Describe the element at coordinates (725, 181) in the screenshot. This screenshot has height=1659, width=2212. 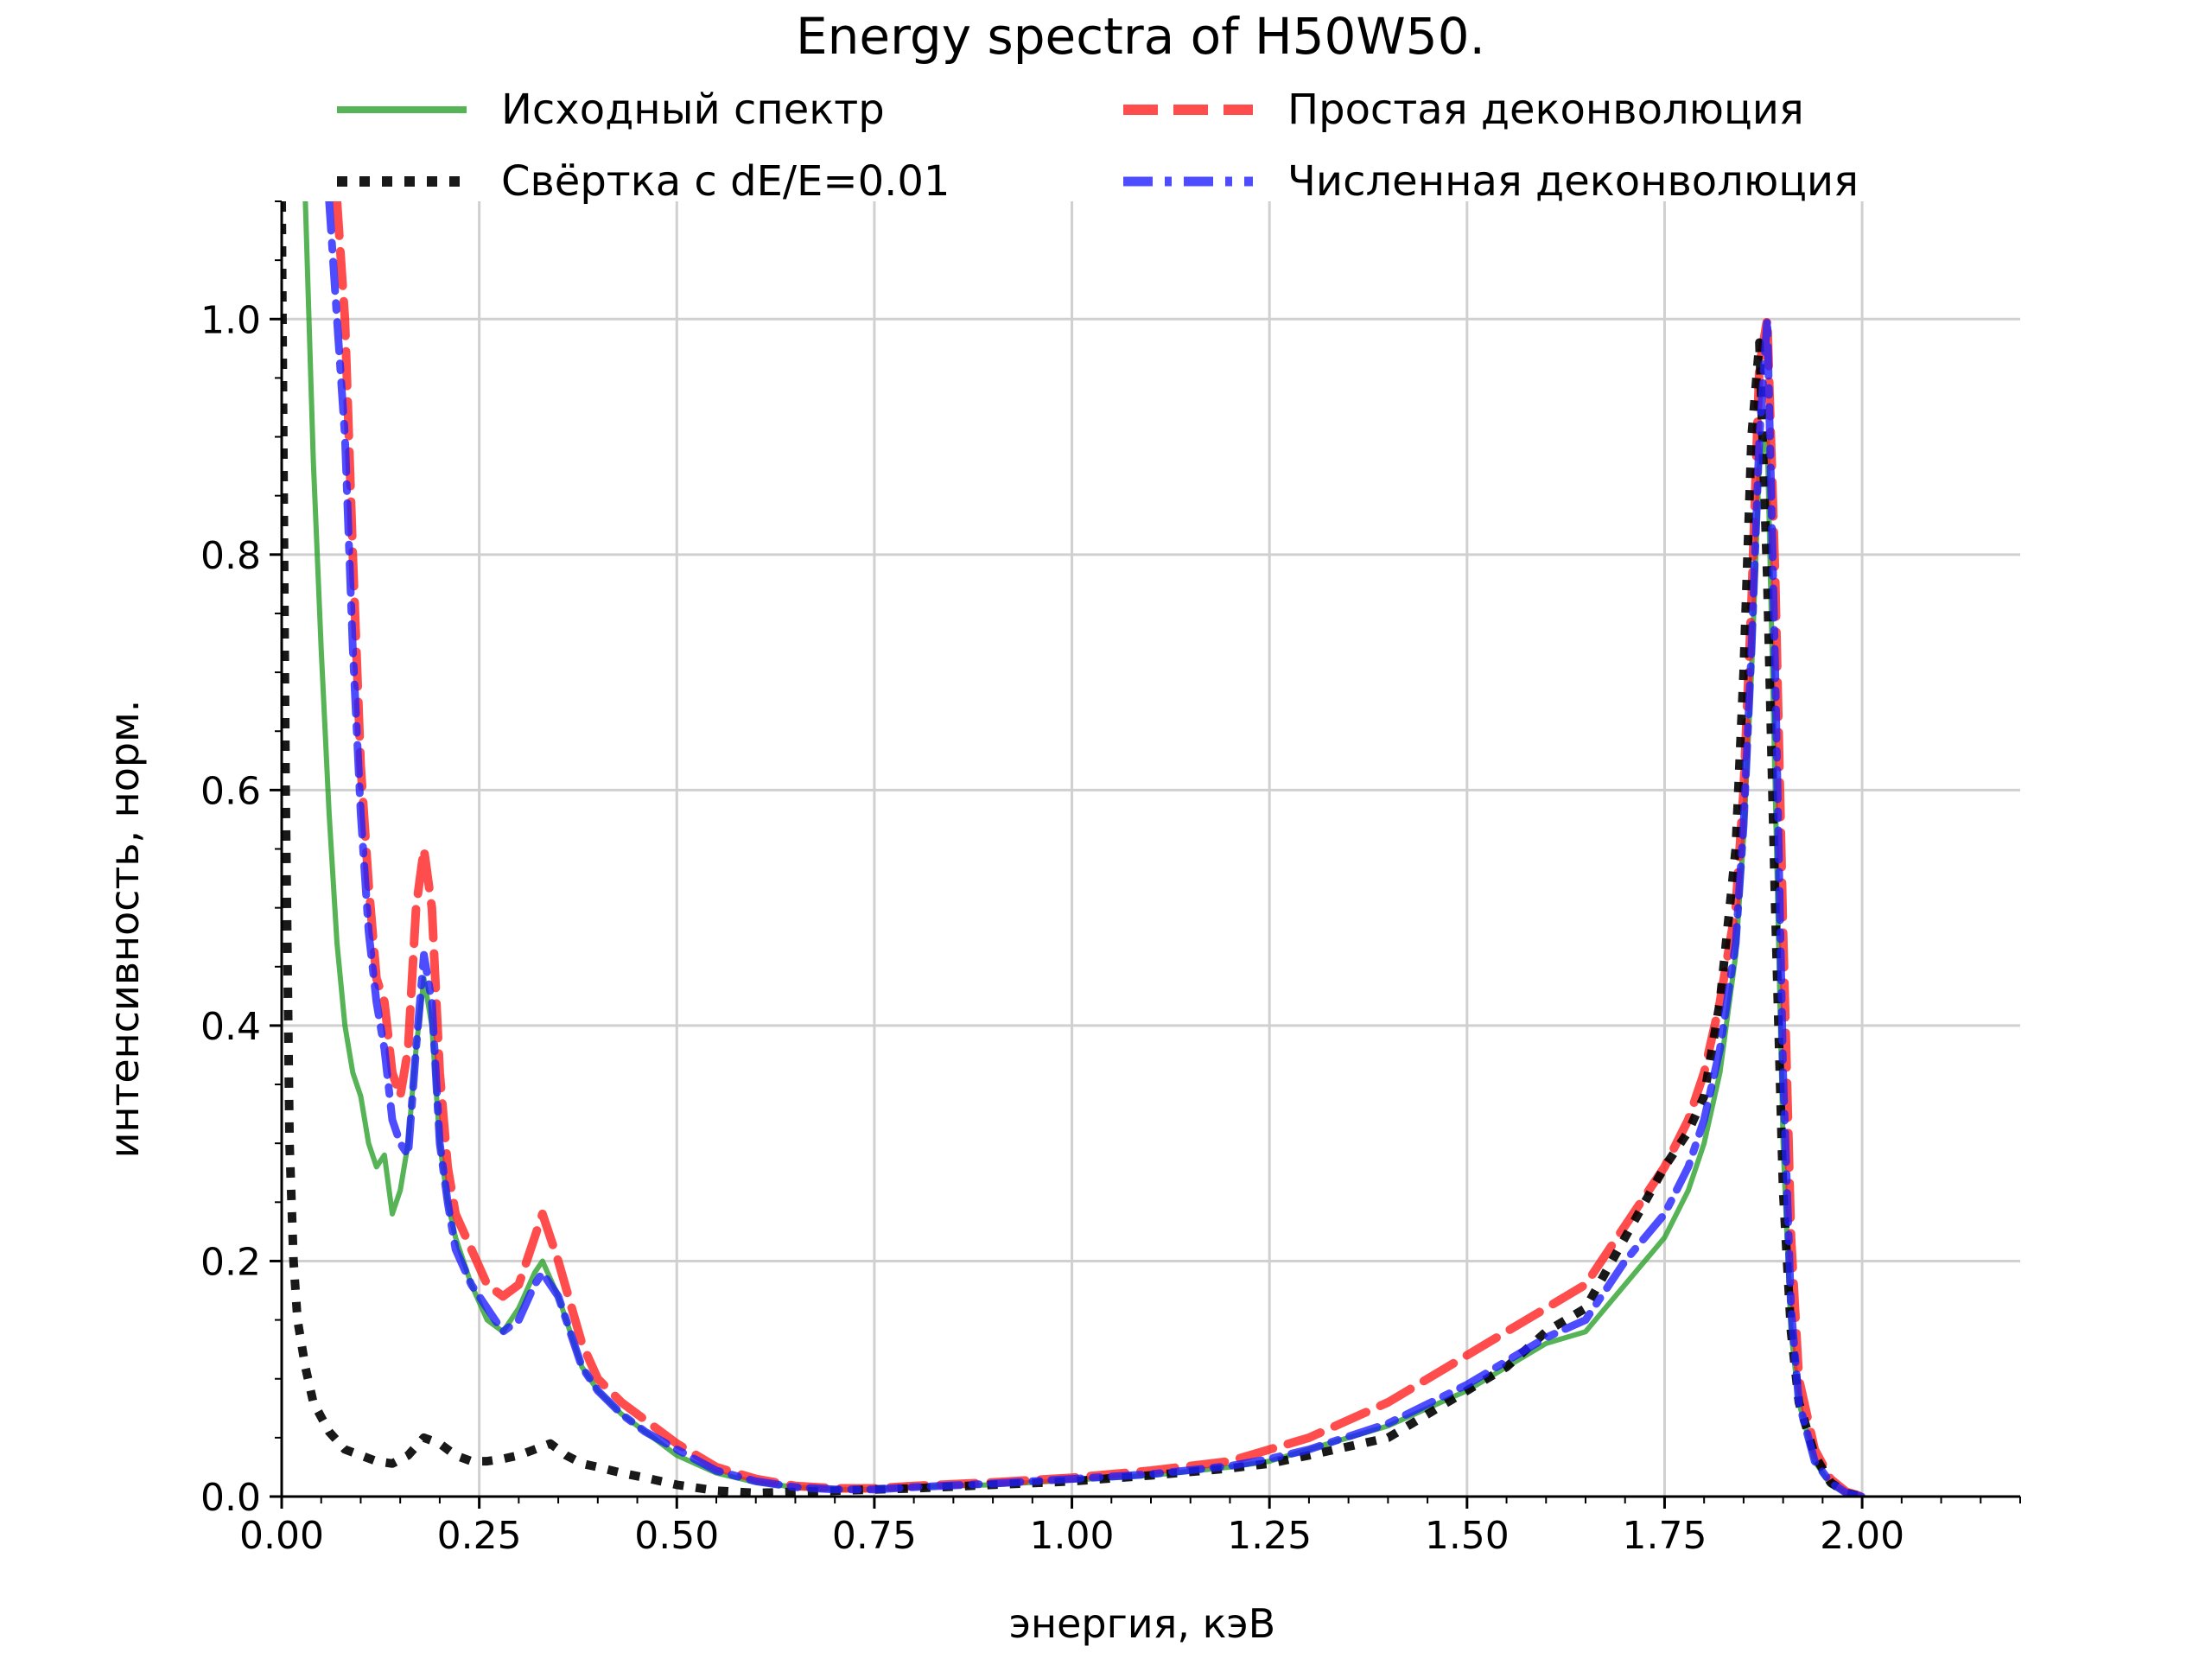
I see `legend-label: Свёртка с dE/E=0.01` at that location.